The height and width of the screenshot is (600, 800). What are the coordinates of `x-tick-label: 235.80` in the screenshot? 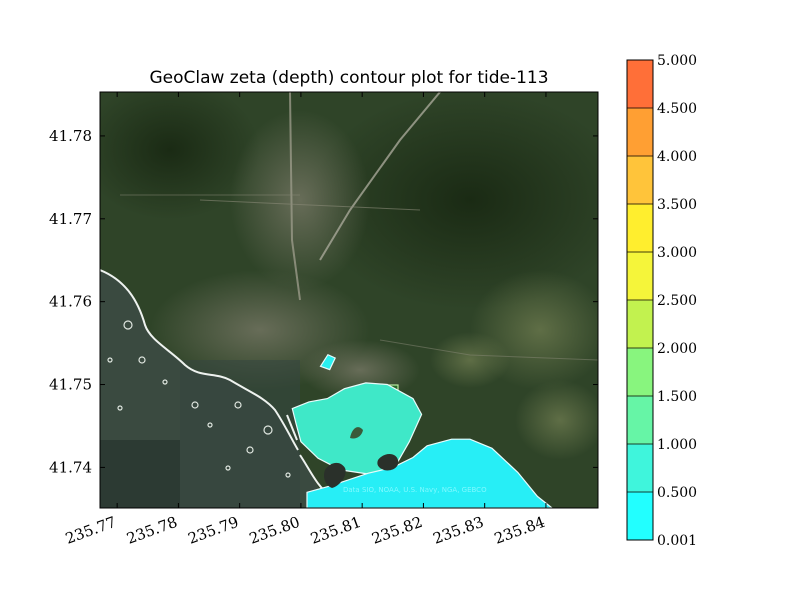 It's located at (274, 530).